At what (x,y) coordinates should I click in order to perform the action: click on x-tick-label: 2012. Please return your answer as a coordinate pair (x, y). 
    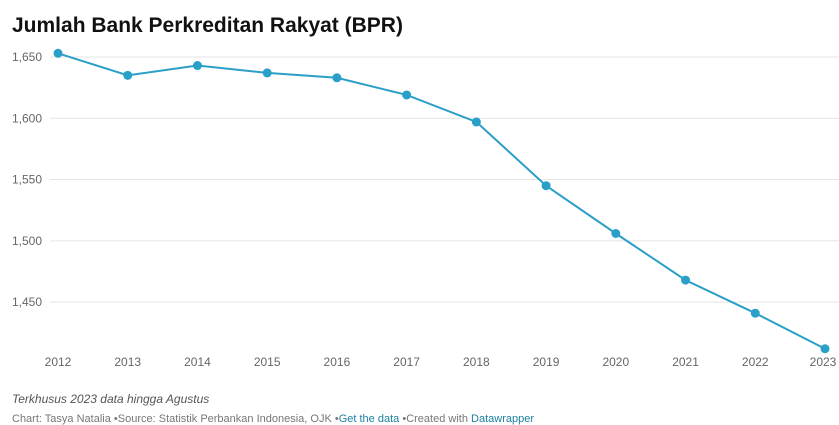
    Looking at the image, I should click on (58, 362).